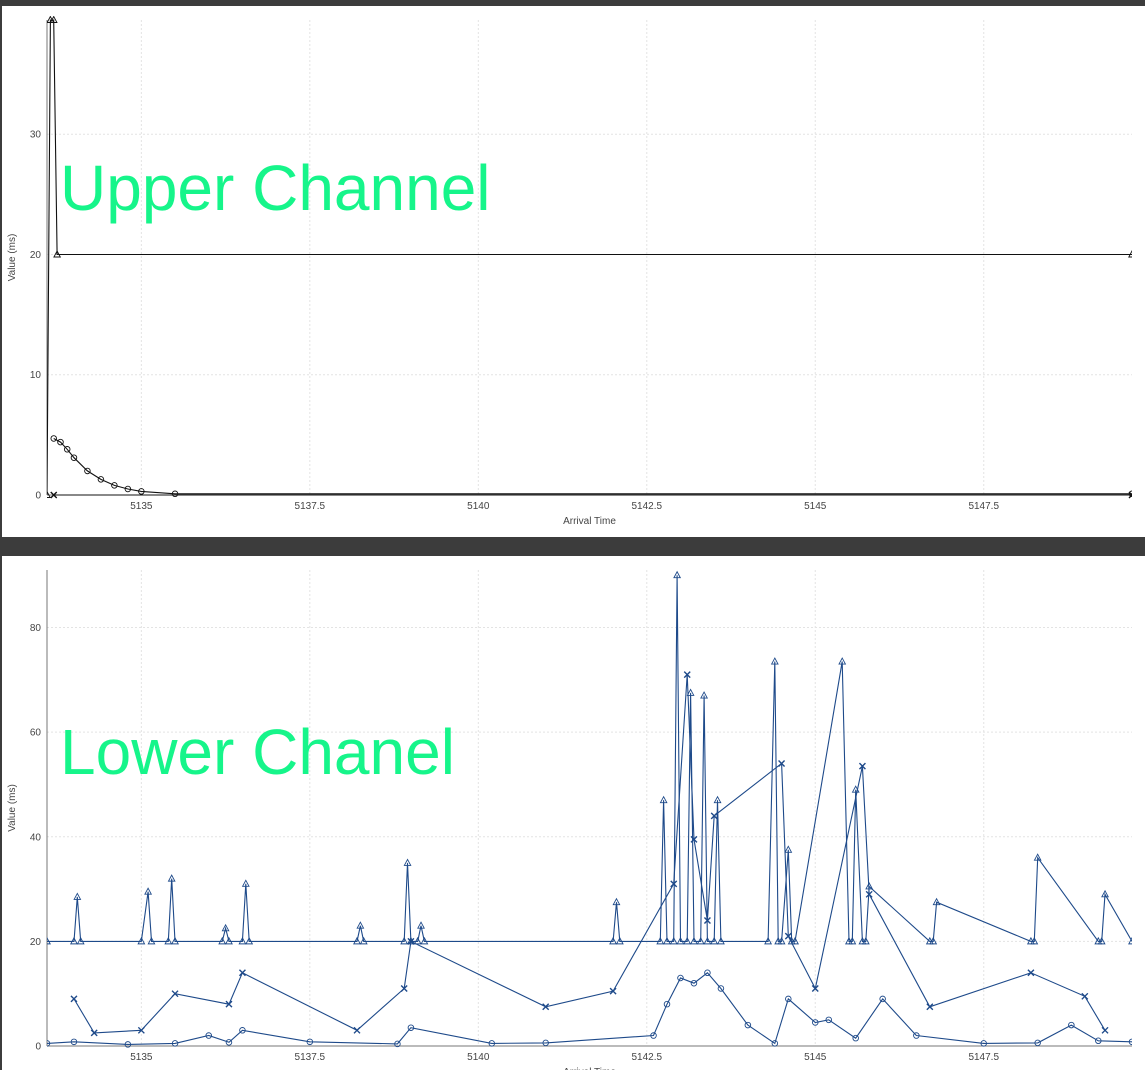 The height and width of the screenshot is (1070, 1145). Describe the element at coordinates (36, 135) in the screenshot. I see `y-tick-label: 30` at that location.